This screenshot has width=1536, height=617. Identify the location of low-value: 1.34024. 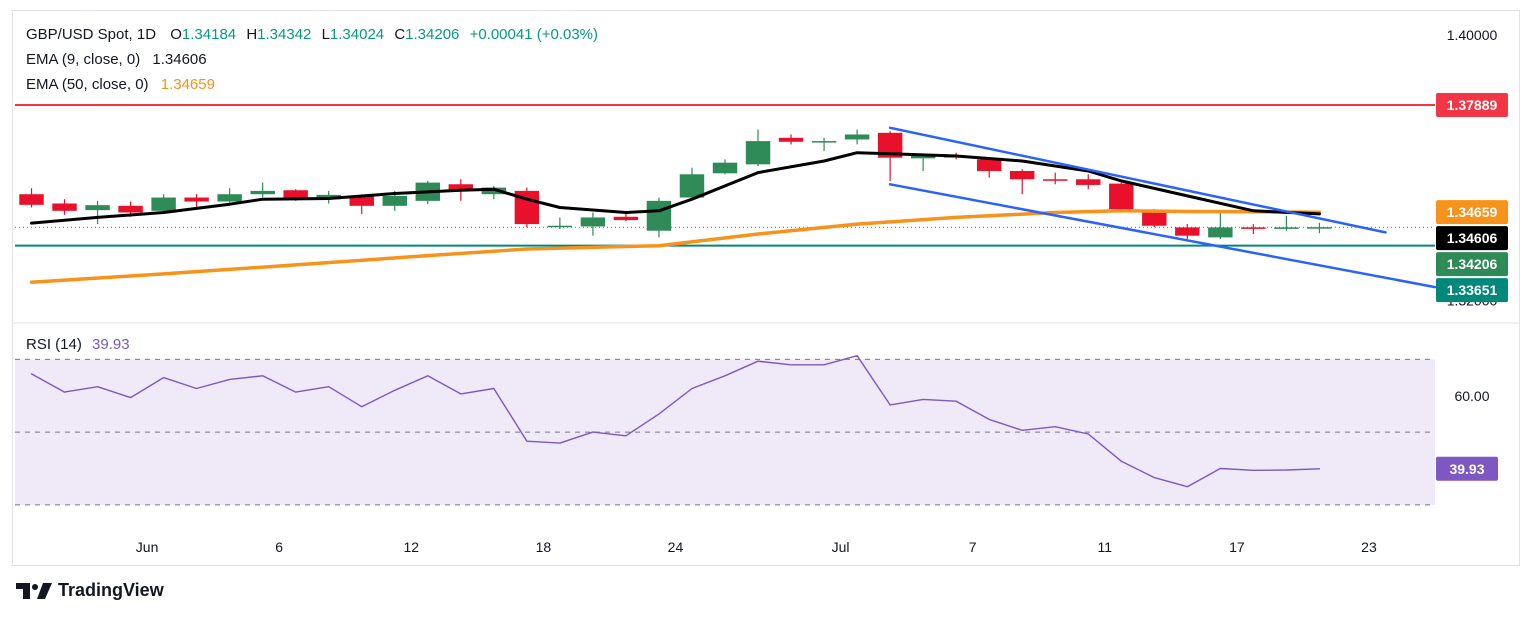
(357, 34).